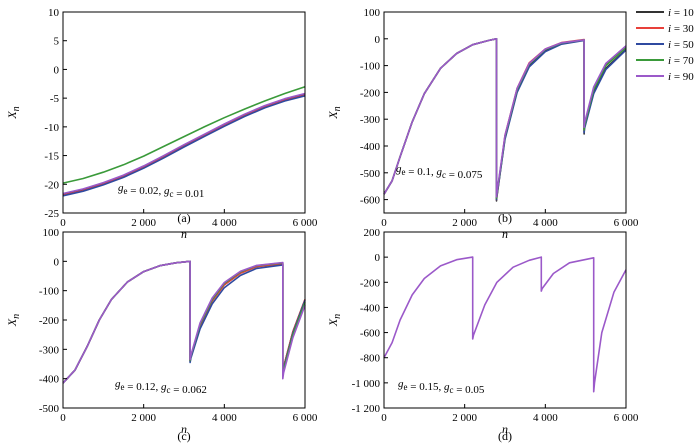 The width and height of the screenshot is (700, 448). Describe the element at coordinates (439, 172) in the screenshot. I see `panel-annotation: ge = 0.1, gc = 0.075` at that location.